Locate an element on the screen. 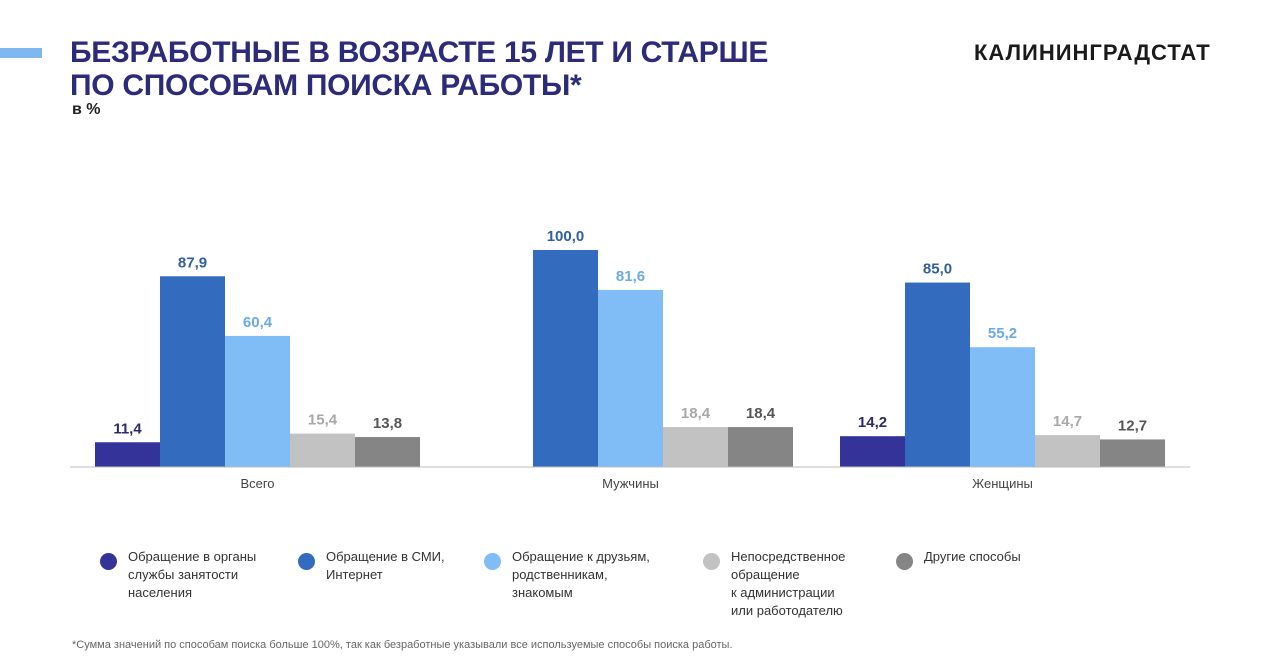 This screenshot has width=1280, height=670. data-label-3-5: 12,7 is located at coordinates (1132, 425).